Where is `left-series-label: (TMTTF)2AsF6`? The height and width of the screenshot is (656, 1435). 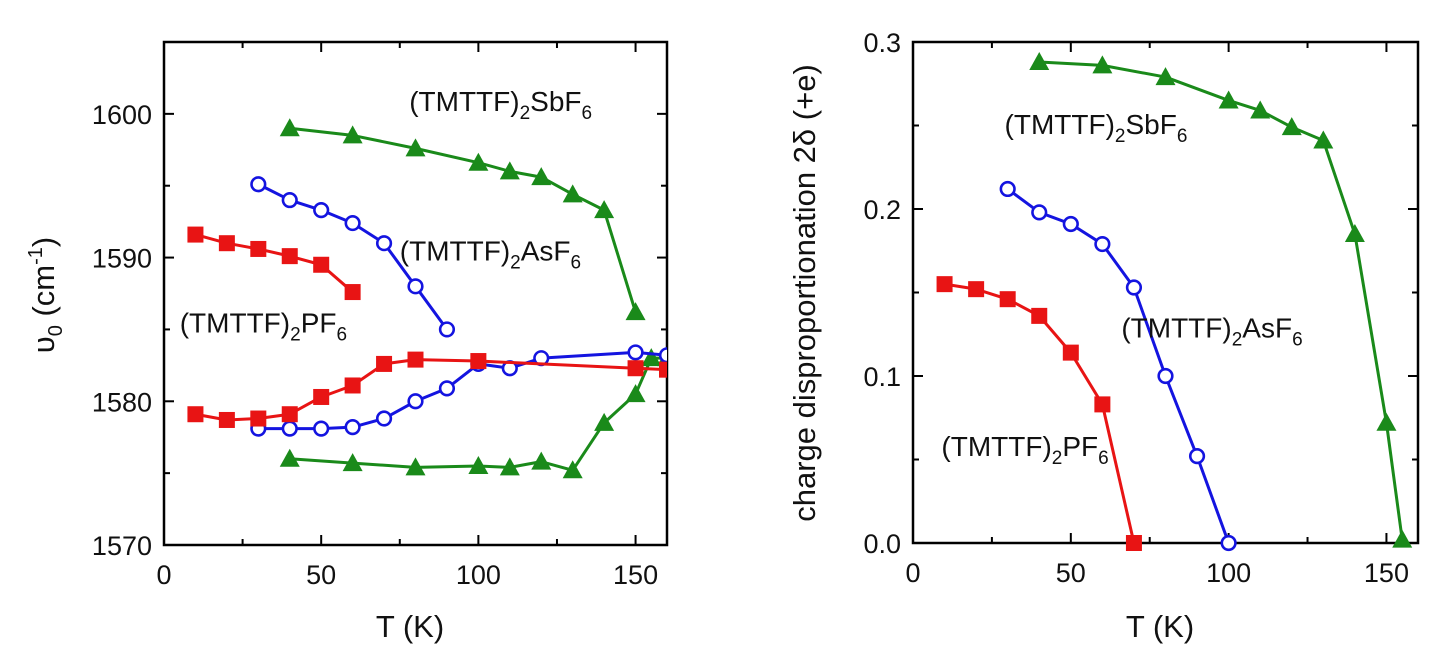
left-series-label: (TMTTF)2AsF6 is located at coordinates (490, 254).